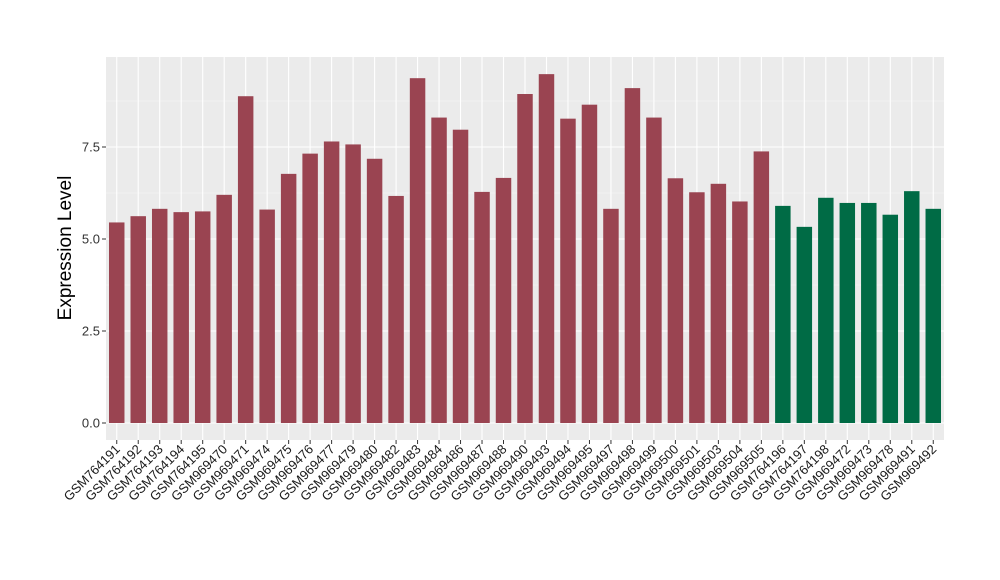 Image resolution: width=1000 pixels, height=580 pixels. Describe the element at coordinates (890, 318) in the screenshot. I see `bar-gsm969478` at that location.